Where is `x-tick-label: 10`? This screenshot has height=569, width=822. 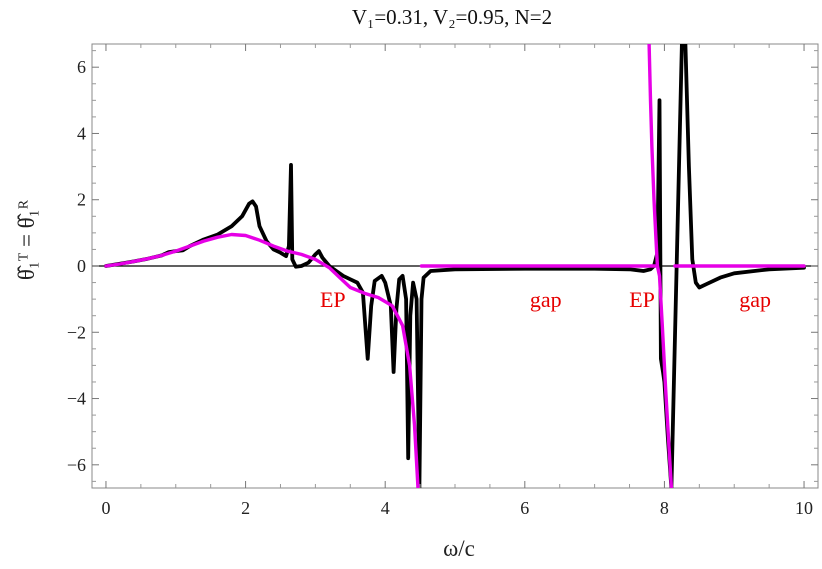
x-tick-label: 10 is located at coordinates (804, 508).